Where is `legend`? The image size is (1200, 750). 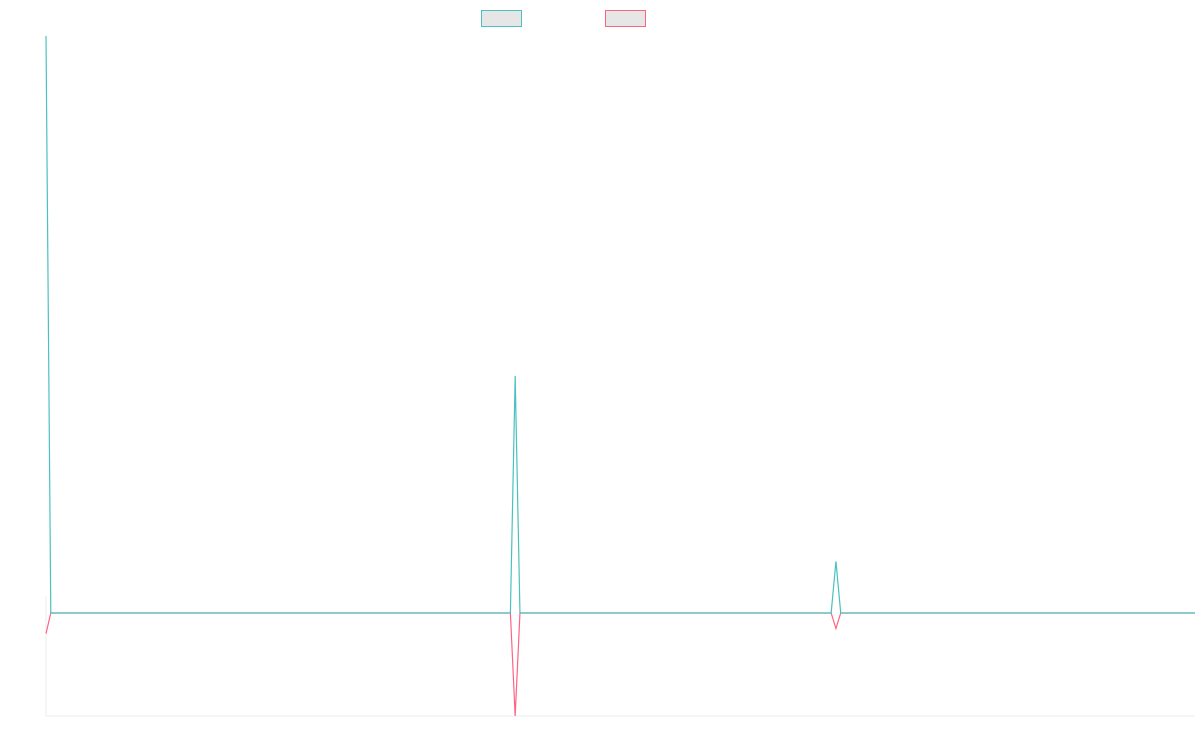
legend is located at coordinates (563, 18).